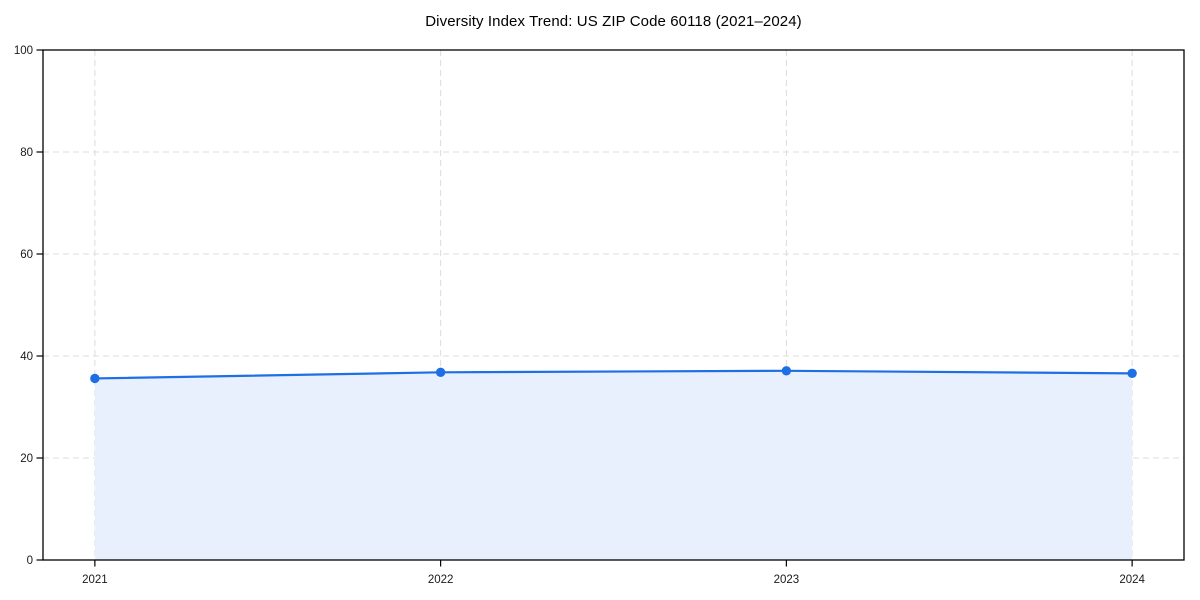  I want to click on data-point-2024, so click(1132, 373).